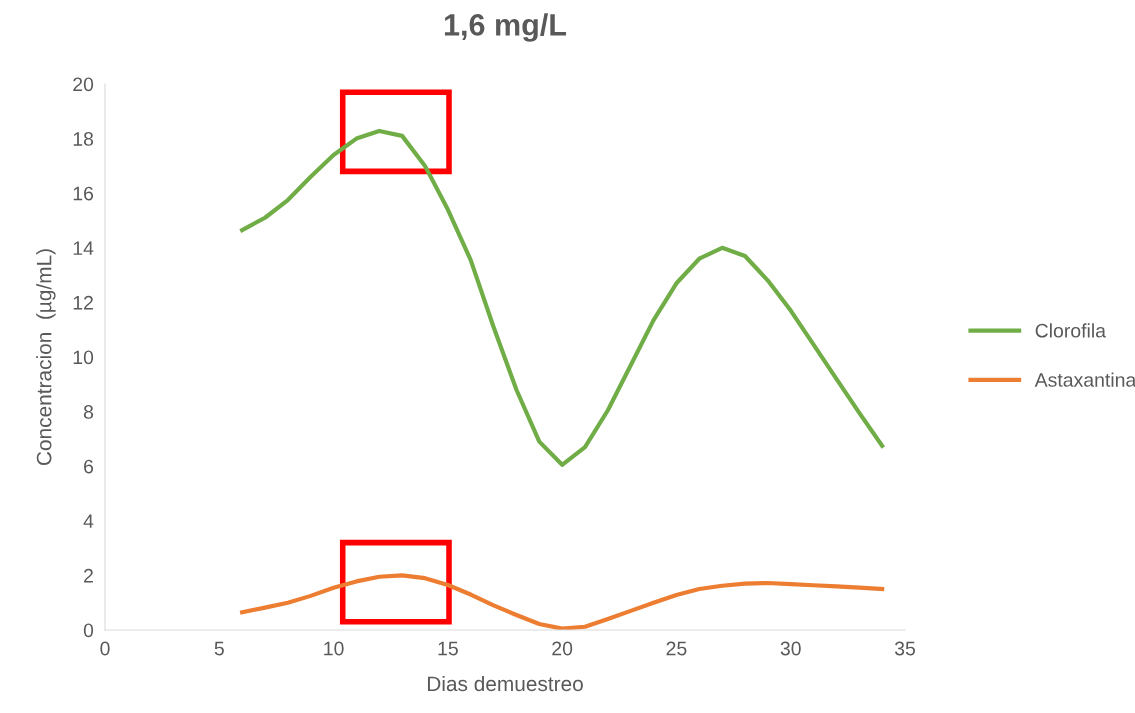  What do you see at coordinates (790, 648) in the screenshot?
I see `x-tick-label: 30` at bounding box center [790, 648].